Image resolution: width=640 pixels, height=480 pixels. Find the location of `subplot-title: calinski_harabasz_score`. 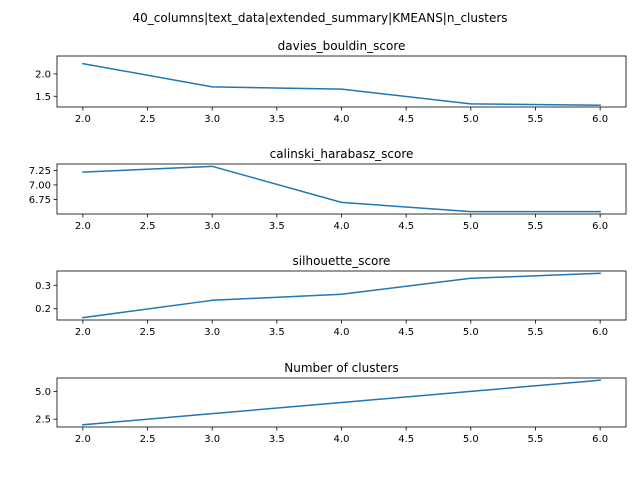

subplot-title: calinski_harabasz_score is located at coordinates (342, 154).